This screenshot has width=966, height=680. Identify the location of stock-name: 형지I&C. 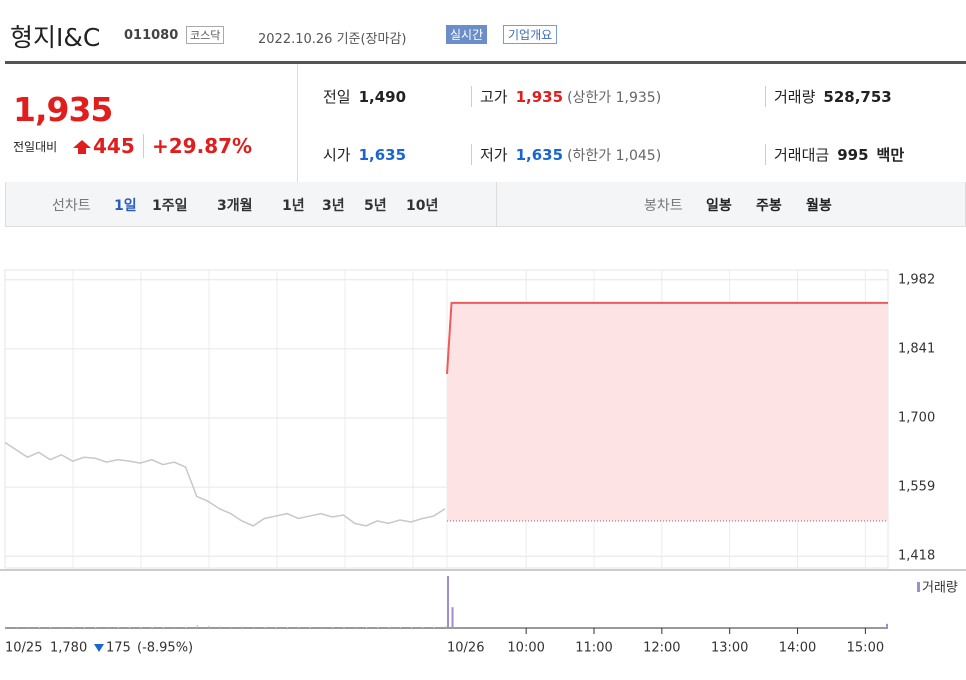
(55, 37).